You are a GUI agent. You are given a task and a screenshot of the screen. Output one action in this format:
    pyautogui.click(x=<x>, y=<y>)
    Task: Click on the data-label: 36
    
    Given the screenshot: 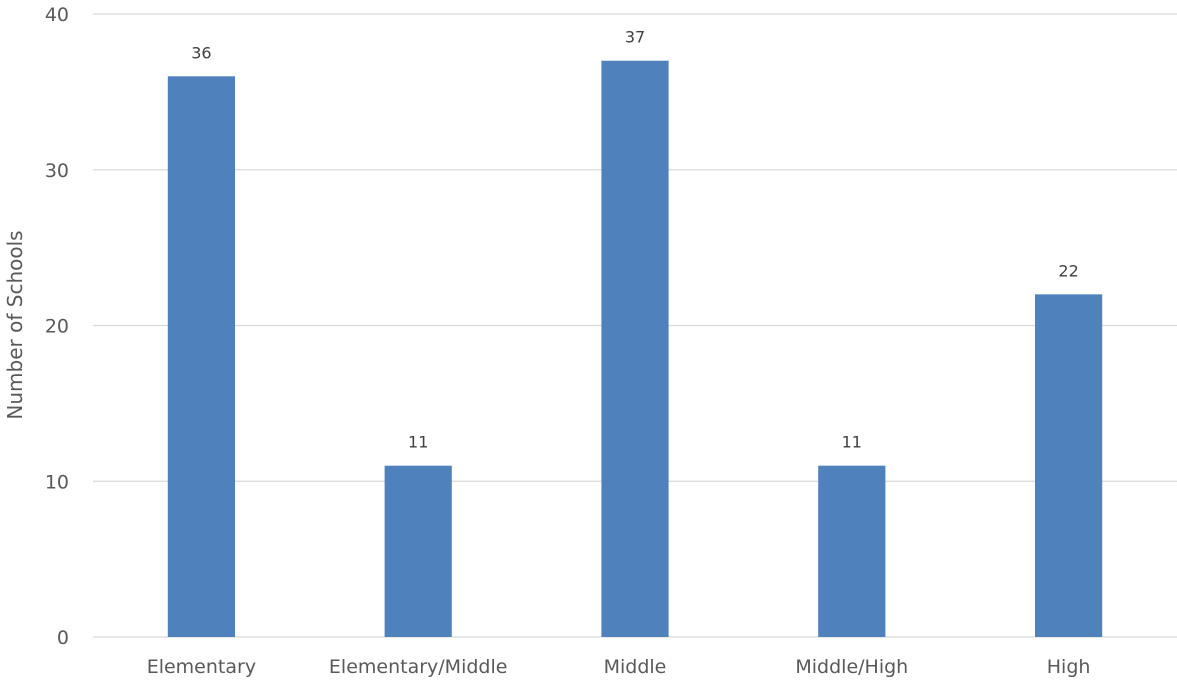 What is the action you would take?
    pyautogui.click(x=201, y=52)
    